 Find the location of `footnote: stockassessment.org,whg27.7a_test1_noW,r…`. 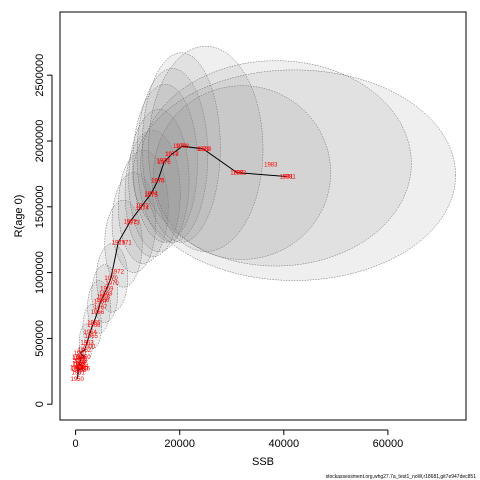

footnote: stockassessment.org,whg27.7a_test1_noW,r… is located at coordinates (401, 477).